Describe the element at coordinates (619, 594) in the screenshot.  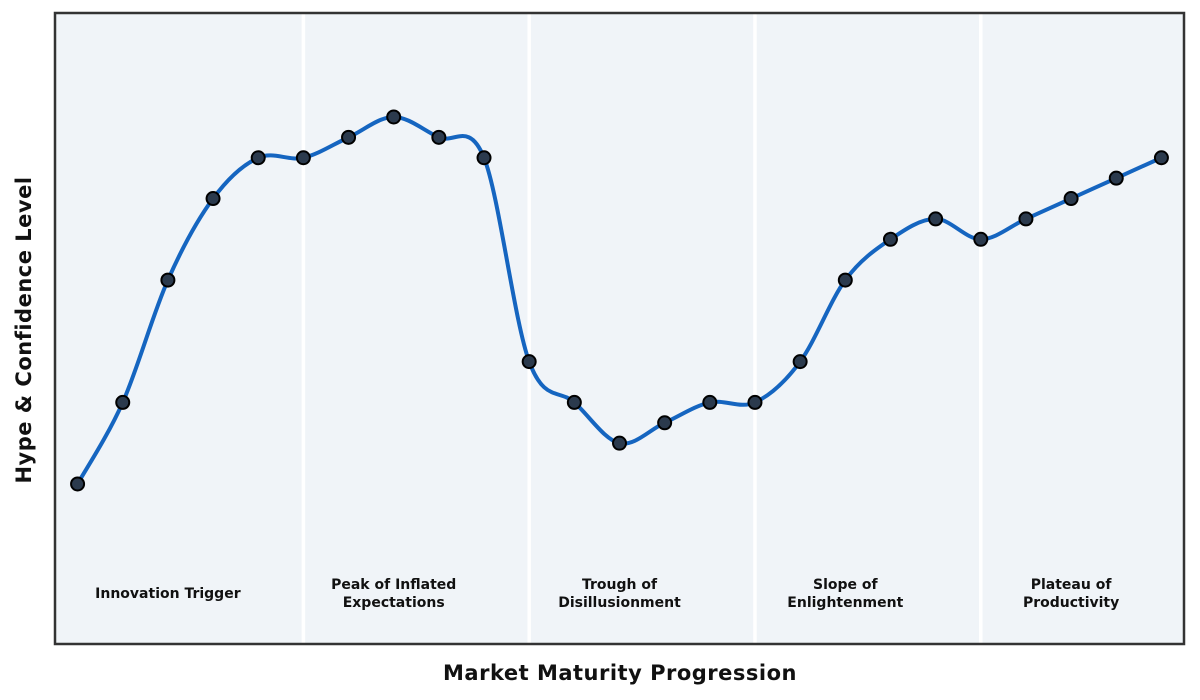
I see `phase-label: Trough of Disillusionment` at that location.